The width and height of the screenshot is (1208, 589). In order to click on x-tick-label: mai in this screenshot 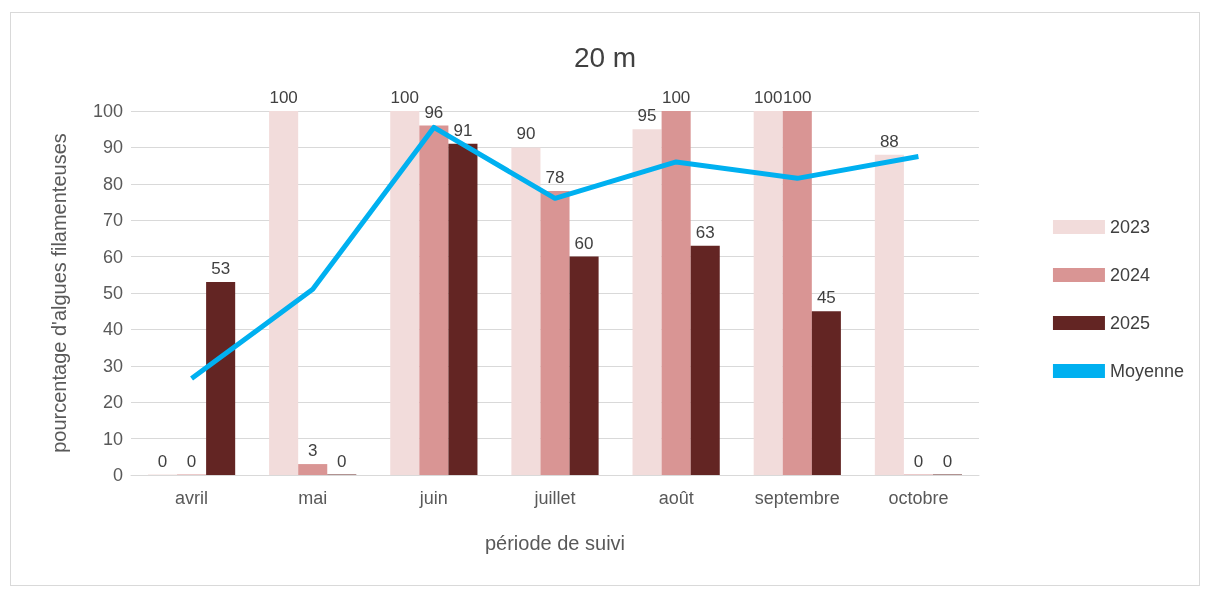, I will do `click(313, 498)`.